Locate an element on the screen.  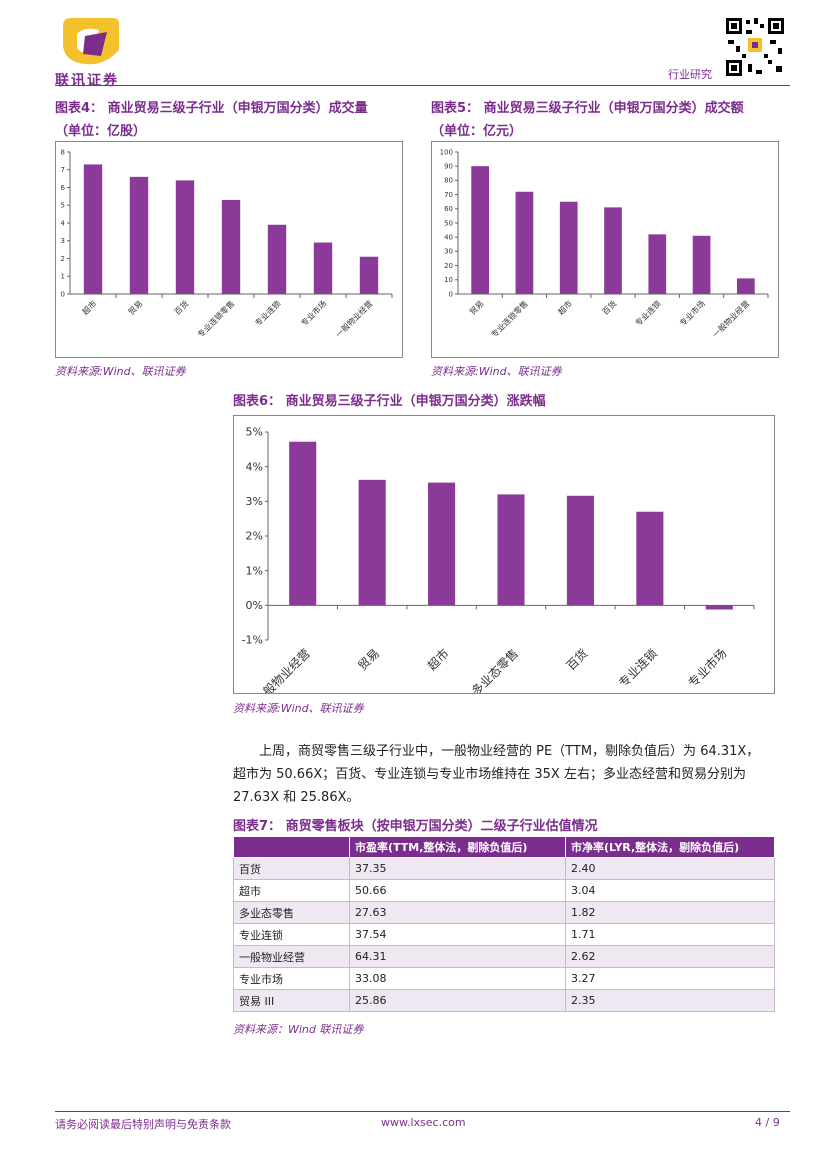
figure6-source: 资料来源:Wind、联讯证券 is located at coordinates (298, 708).